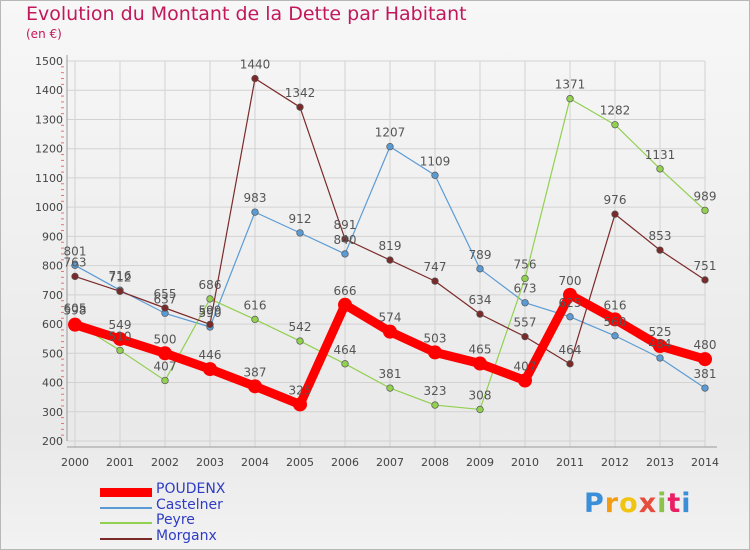  What do you see at coordinates (49, 207) in the screenshot?
I see `y-tick-label: 1000` at bounding box center [49, 207].